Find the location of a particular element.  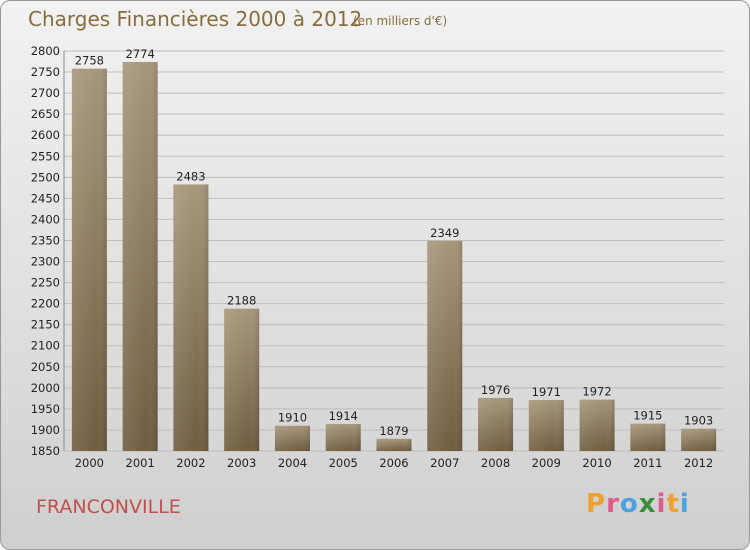

data-label: 2774 is located at coordinates (140, 54).